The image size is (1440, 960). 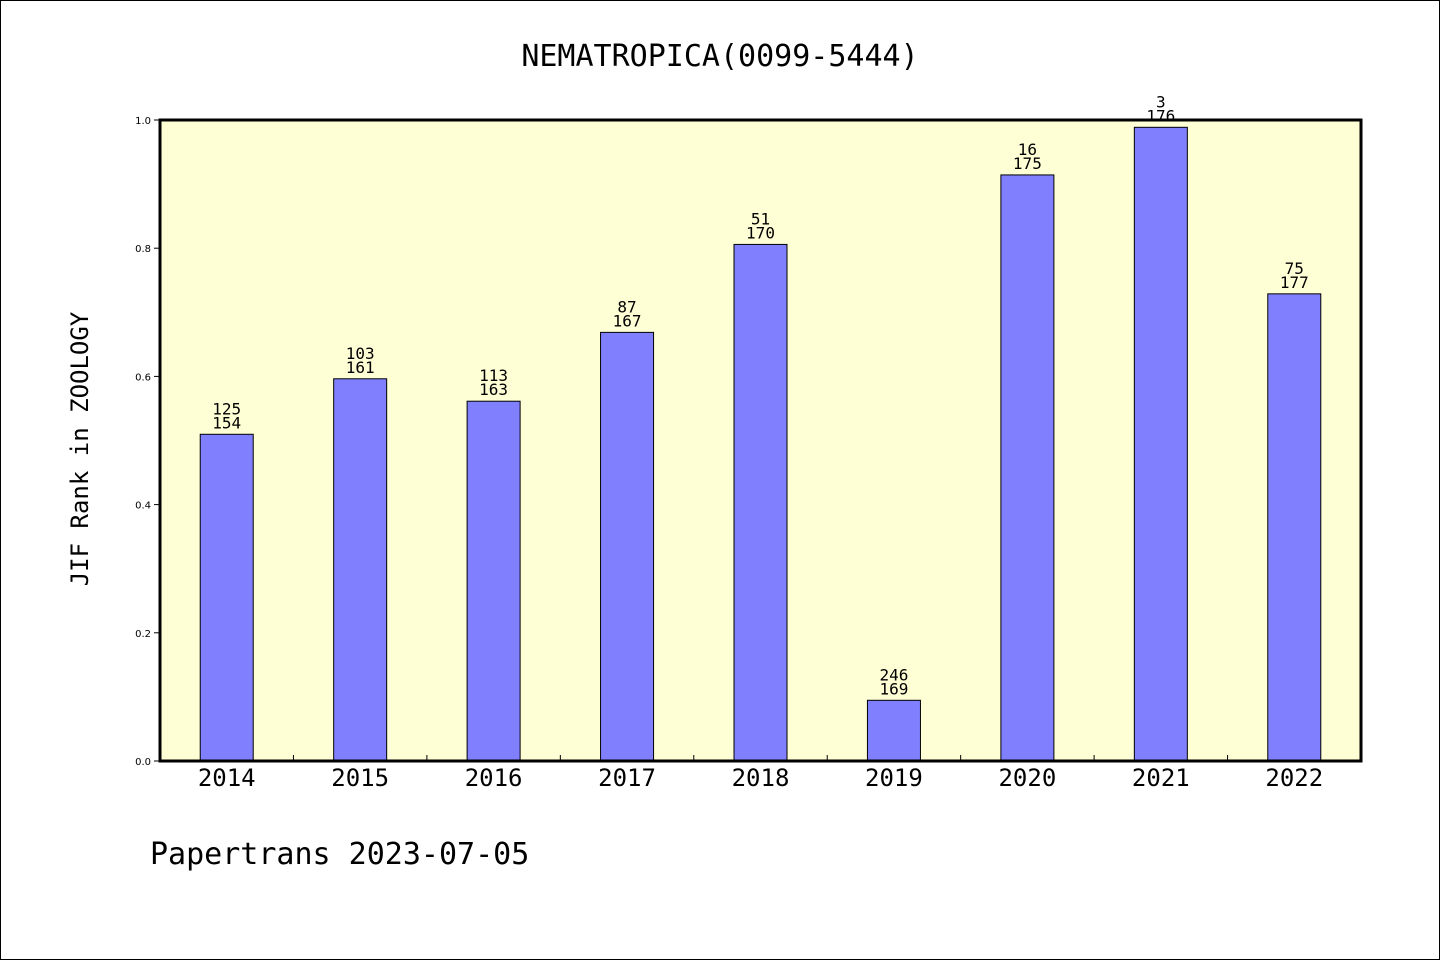 I want to click on x-tick-label: 2019, so click(x=894, y=778).